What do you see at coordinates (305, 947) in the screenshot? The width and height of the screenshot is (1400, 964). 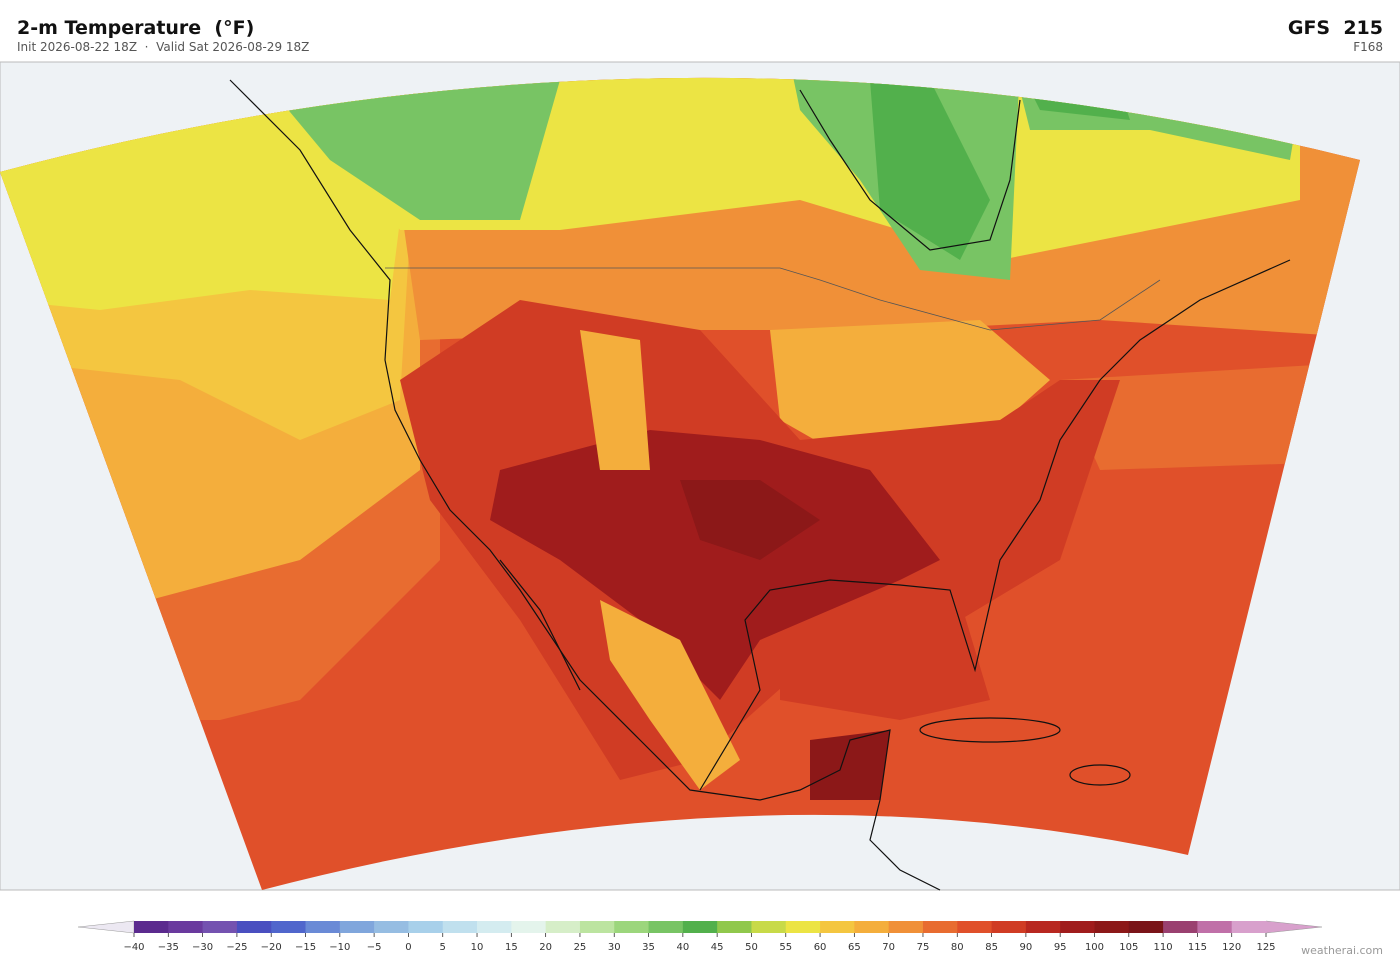 I see `tick-label: −15` at bounding box center [305, 947].